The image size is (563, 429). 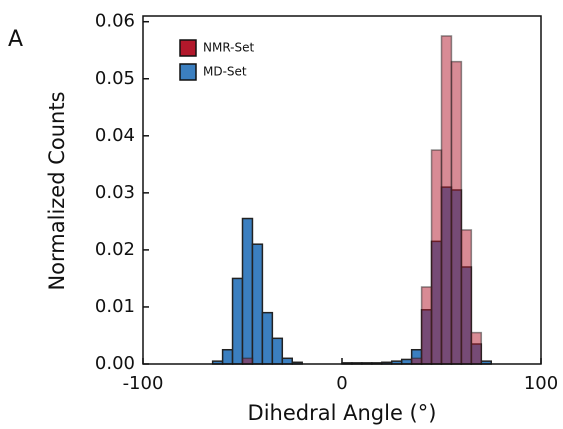 What do you see at coordinates (57, 190) in the screenshot?
I see `y-axis-label: Normalized Counts` at bounding box center [57, 190].